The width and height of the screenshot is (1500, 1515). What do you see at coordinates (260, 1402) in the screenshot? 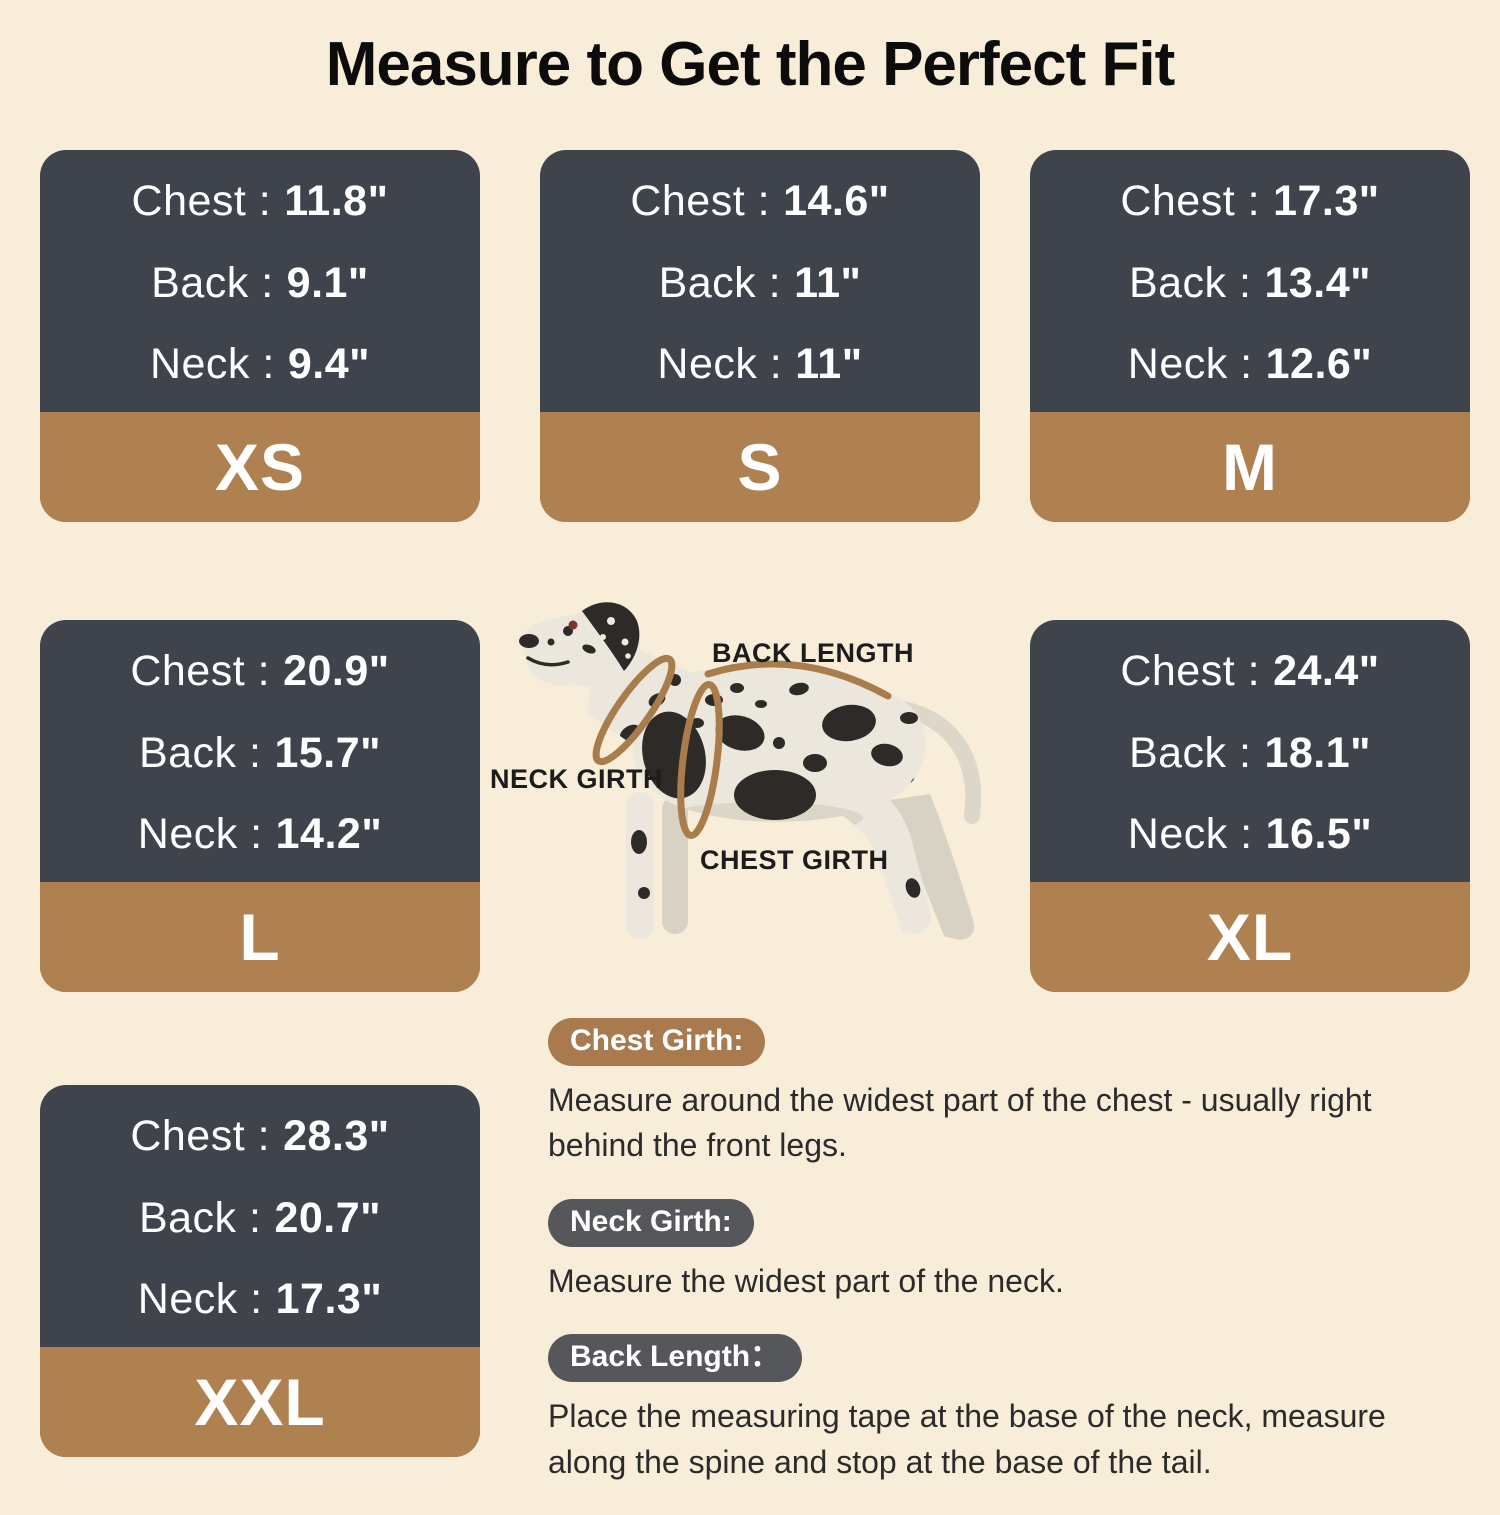
I see `size-band-label: XXL` at bounding box center [260, 1402].